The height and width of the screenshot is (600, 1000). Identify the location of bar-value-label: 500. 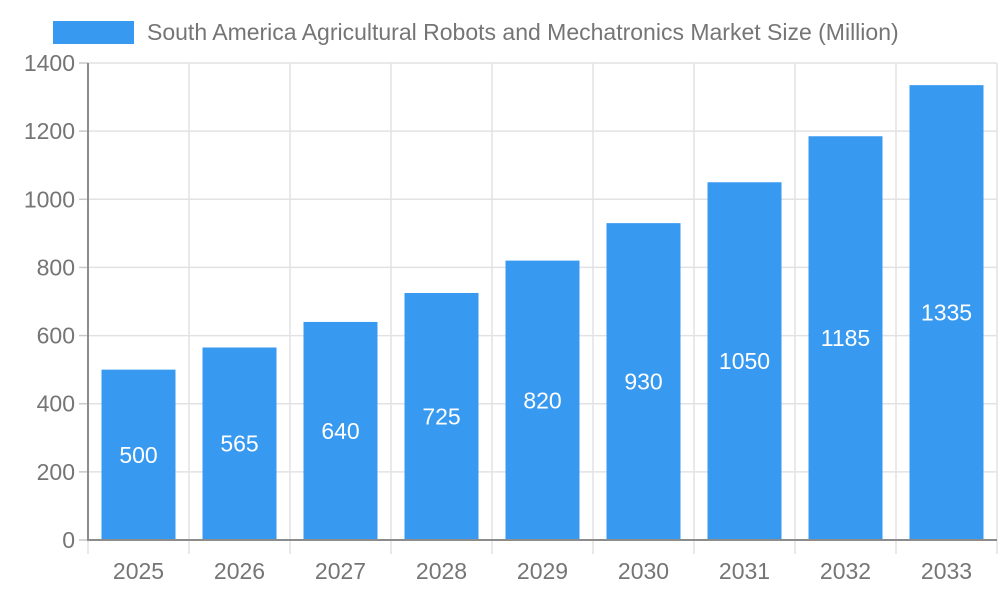
(138, 455).